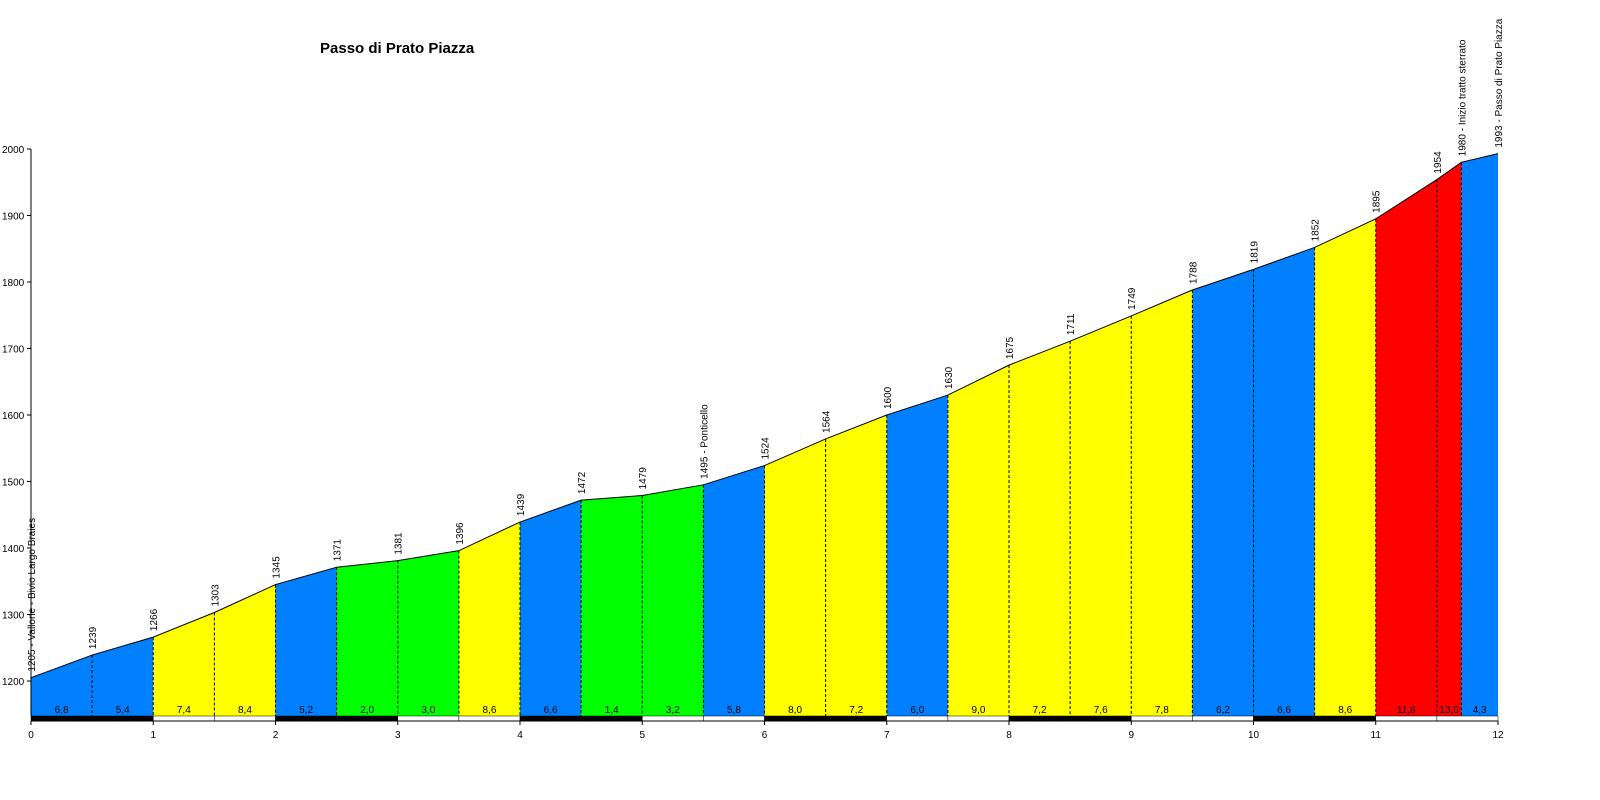 Image resolution: width=1600 pixels, height=800 pixels. I want to click on x-tick-label: 1, so click(153, 735).